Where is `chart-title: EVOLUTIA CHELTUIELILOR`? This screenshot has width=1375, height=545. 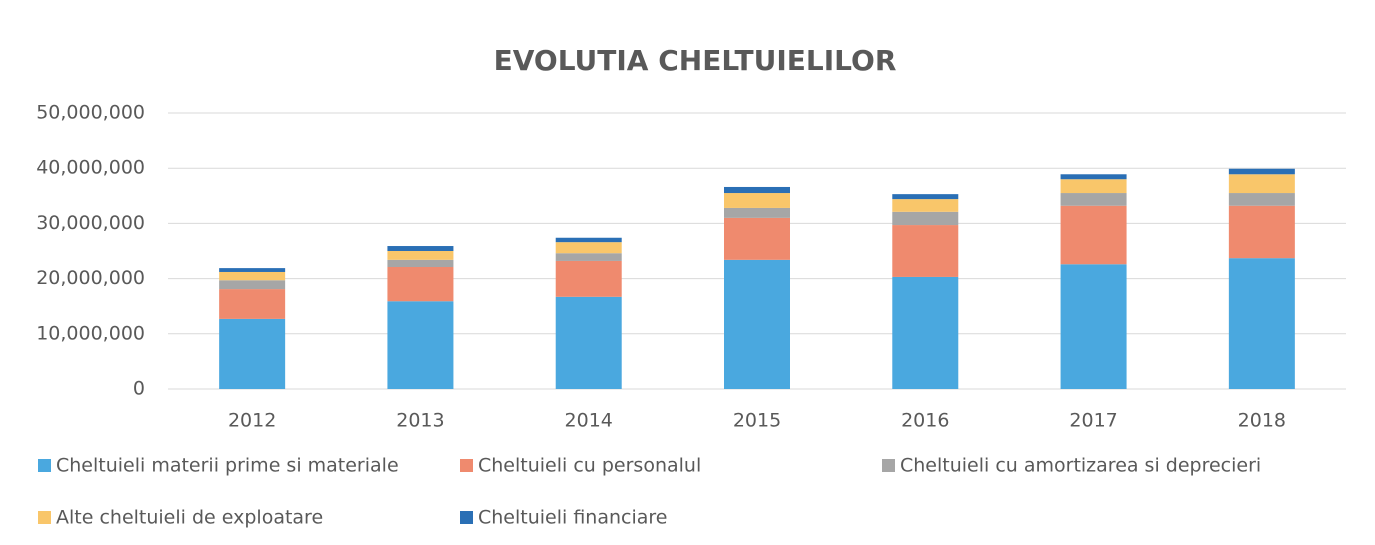
chart-title: EVOLUTIA CHELTUIELILOR is located at coordinates (695, 60).